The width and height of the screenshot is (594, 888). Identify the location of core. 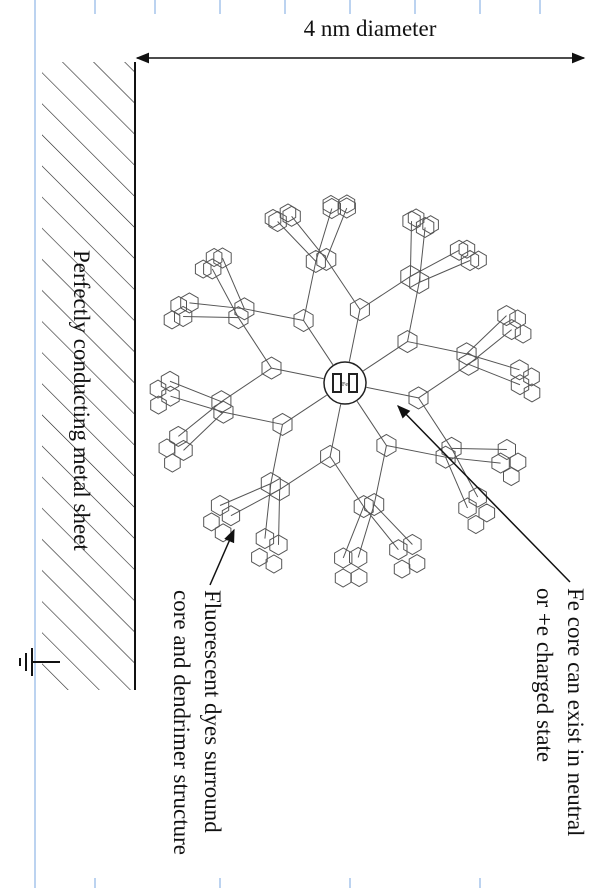
(345, 383).